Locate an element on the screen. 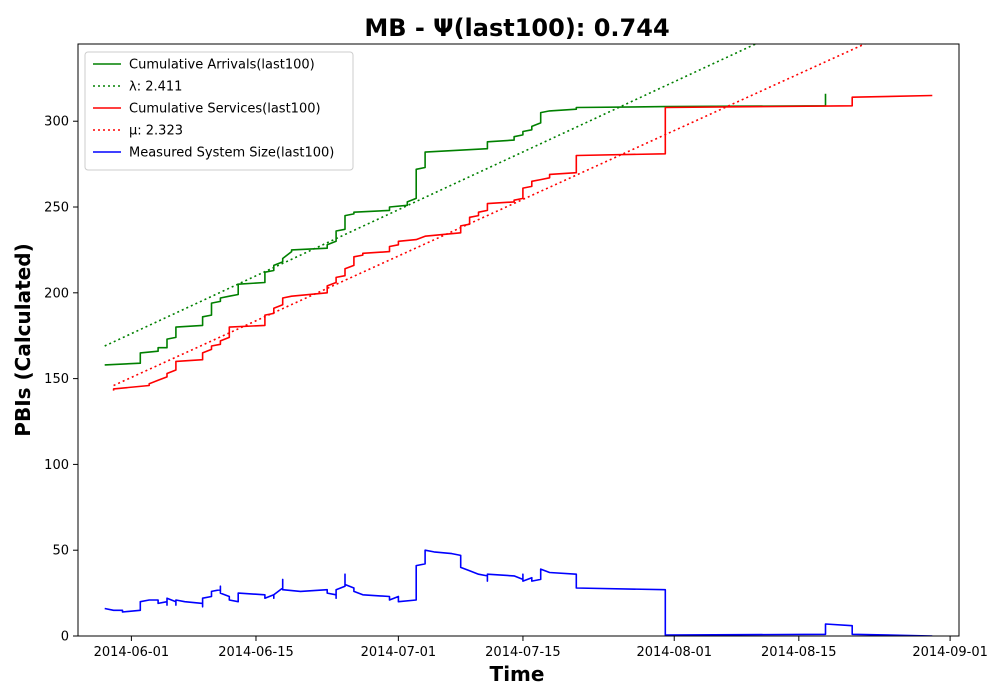 The width and height of the screenshot is (1000, 700). y-axis: 0 50 100 150 200 250 300 is located at coordinates (61, 380).